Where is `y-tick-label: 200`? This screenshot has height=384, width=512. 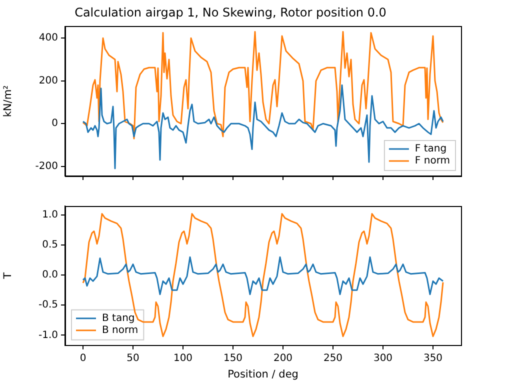 y-tick-label: 200 is located at coordinates (48, 80).